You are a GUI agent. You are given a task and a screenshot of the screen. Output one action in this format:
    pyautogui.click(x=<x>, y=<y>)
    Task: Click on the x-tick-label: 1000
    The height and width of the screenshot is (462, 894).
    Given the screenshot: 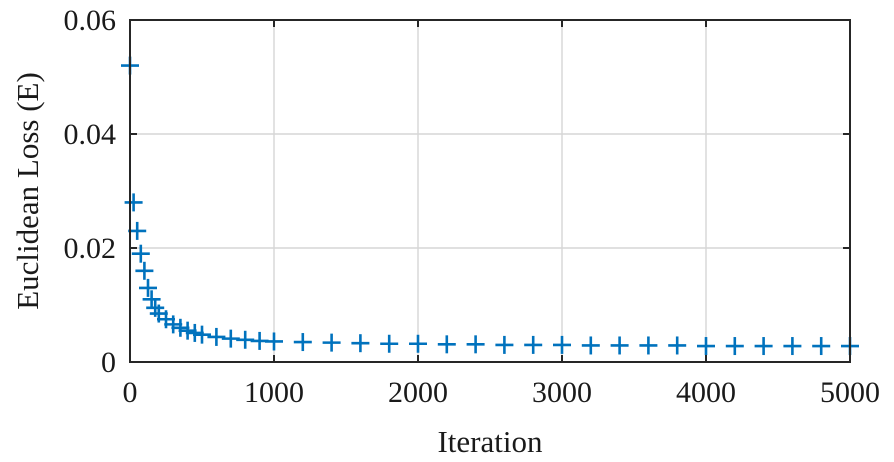 What is the action you would take?
    pyautogui.click(x=274, y=392)
    